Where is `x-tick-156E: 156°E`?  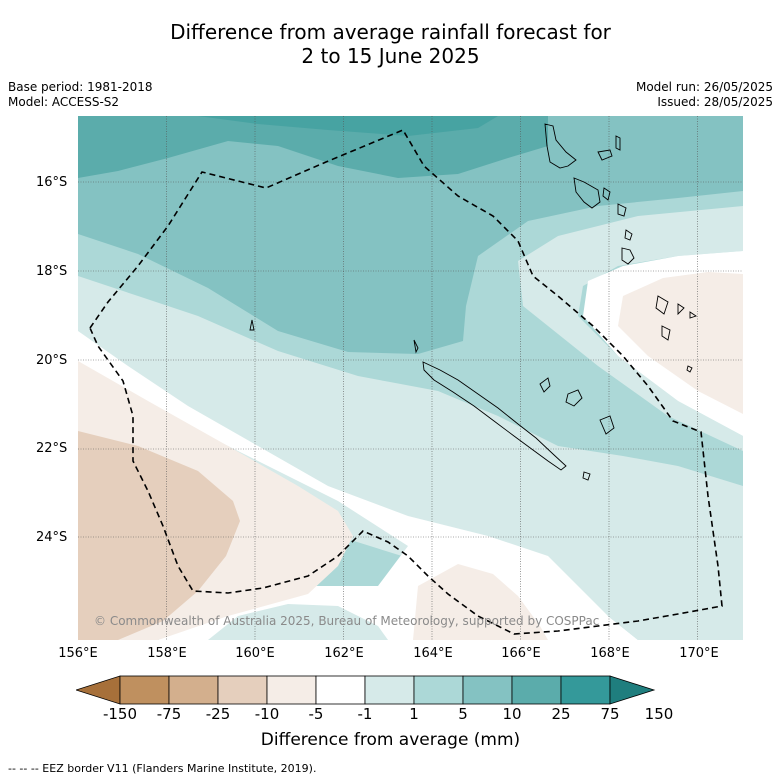 x-tick-156E: 156°E is located at coordinates (78, 653).